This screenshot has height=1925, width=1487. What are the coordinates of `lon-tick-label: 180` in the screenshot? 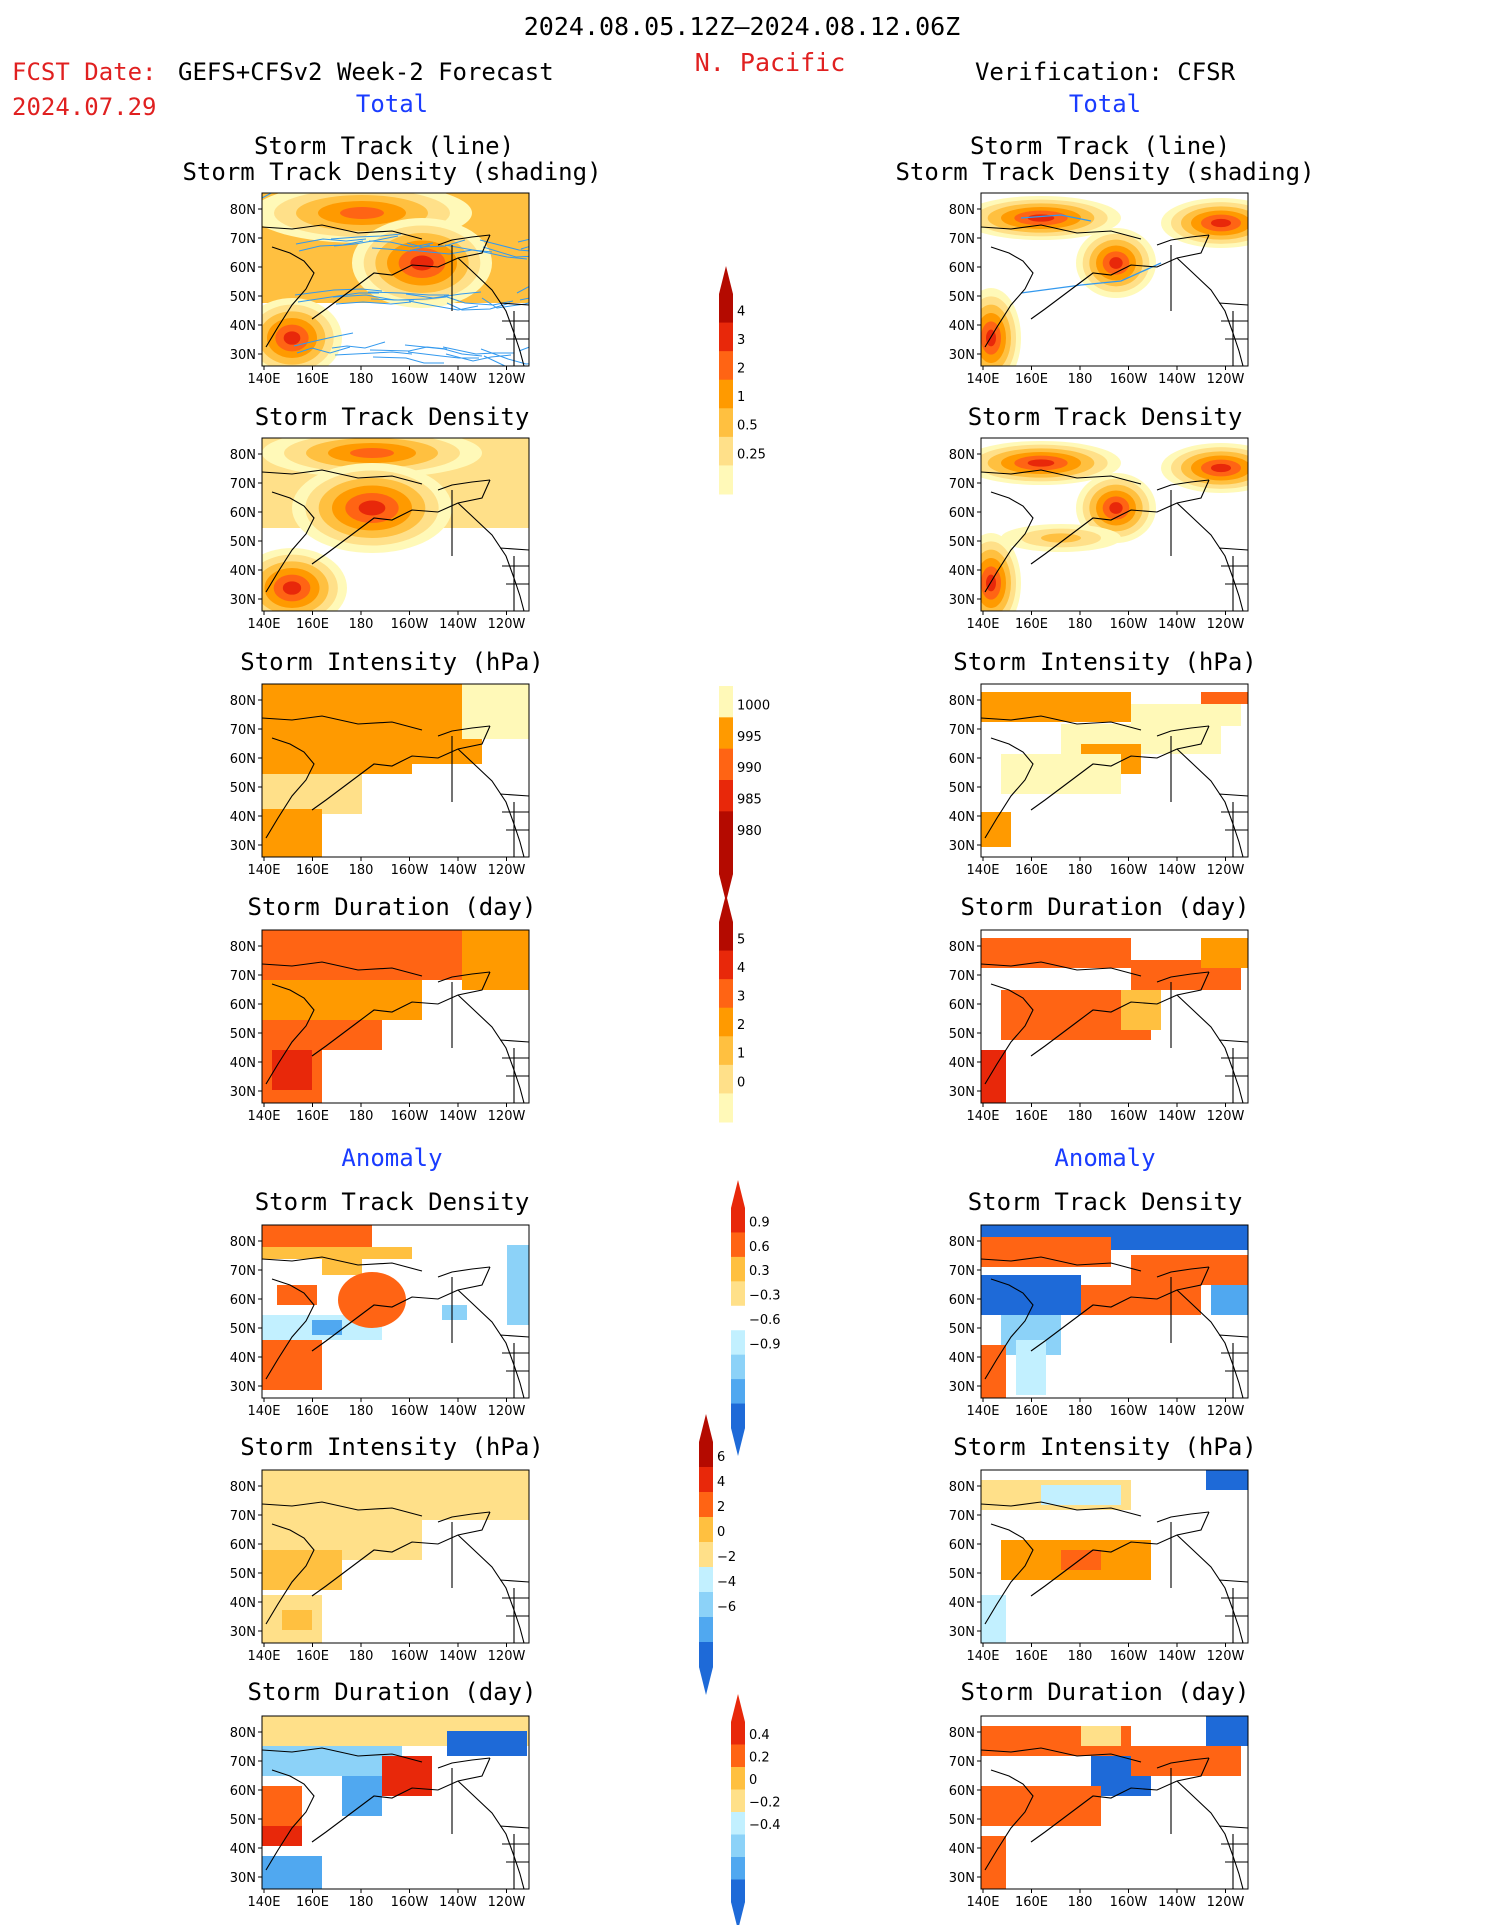 It's located at (361, 379).